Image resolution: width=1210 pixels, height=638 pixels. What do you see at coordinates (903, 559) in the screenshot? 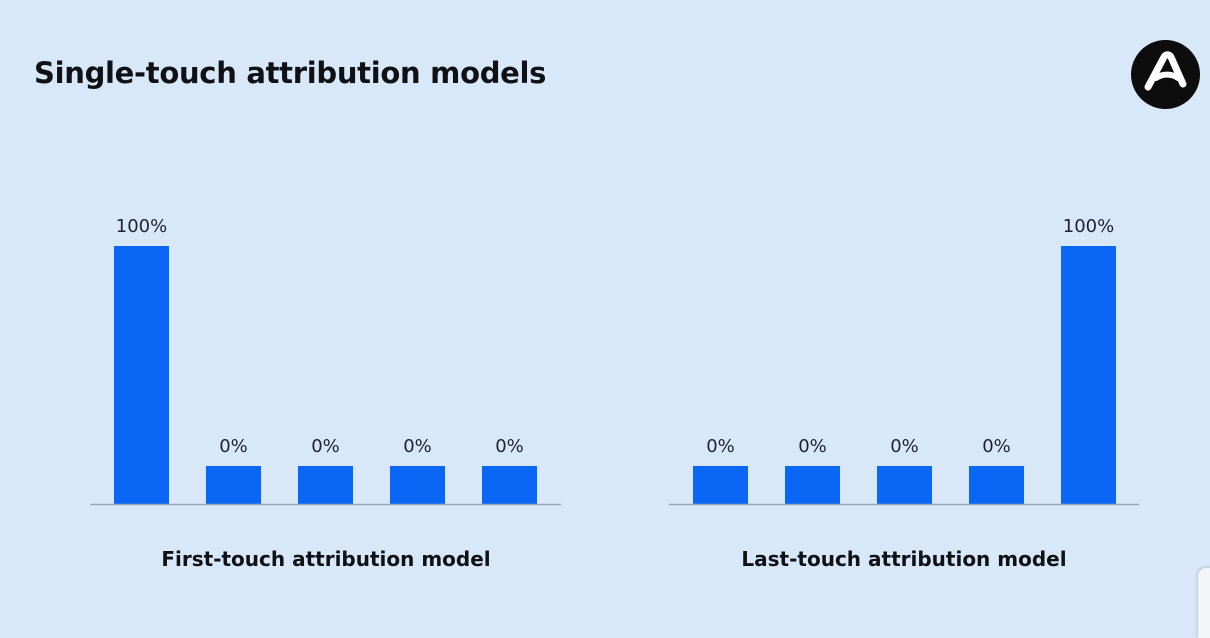
I see `x-axis-label: Last-touch attribution model` at bounding box center [903, 559].